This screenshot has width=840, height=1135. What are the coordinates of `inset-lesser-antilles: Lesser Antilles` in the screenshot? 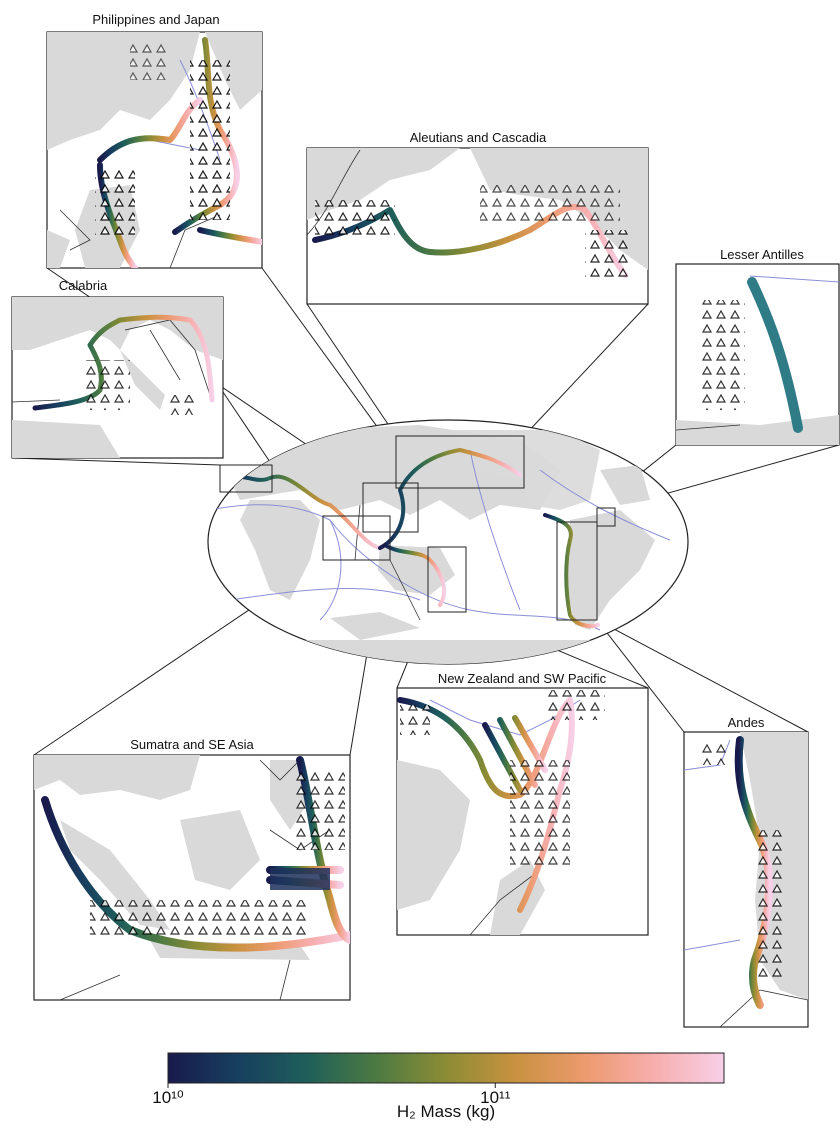 It's located at (757, 346).